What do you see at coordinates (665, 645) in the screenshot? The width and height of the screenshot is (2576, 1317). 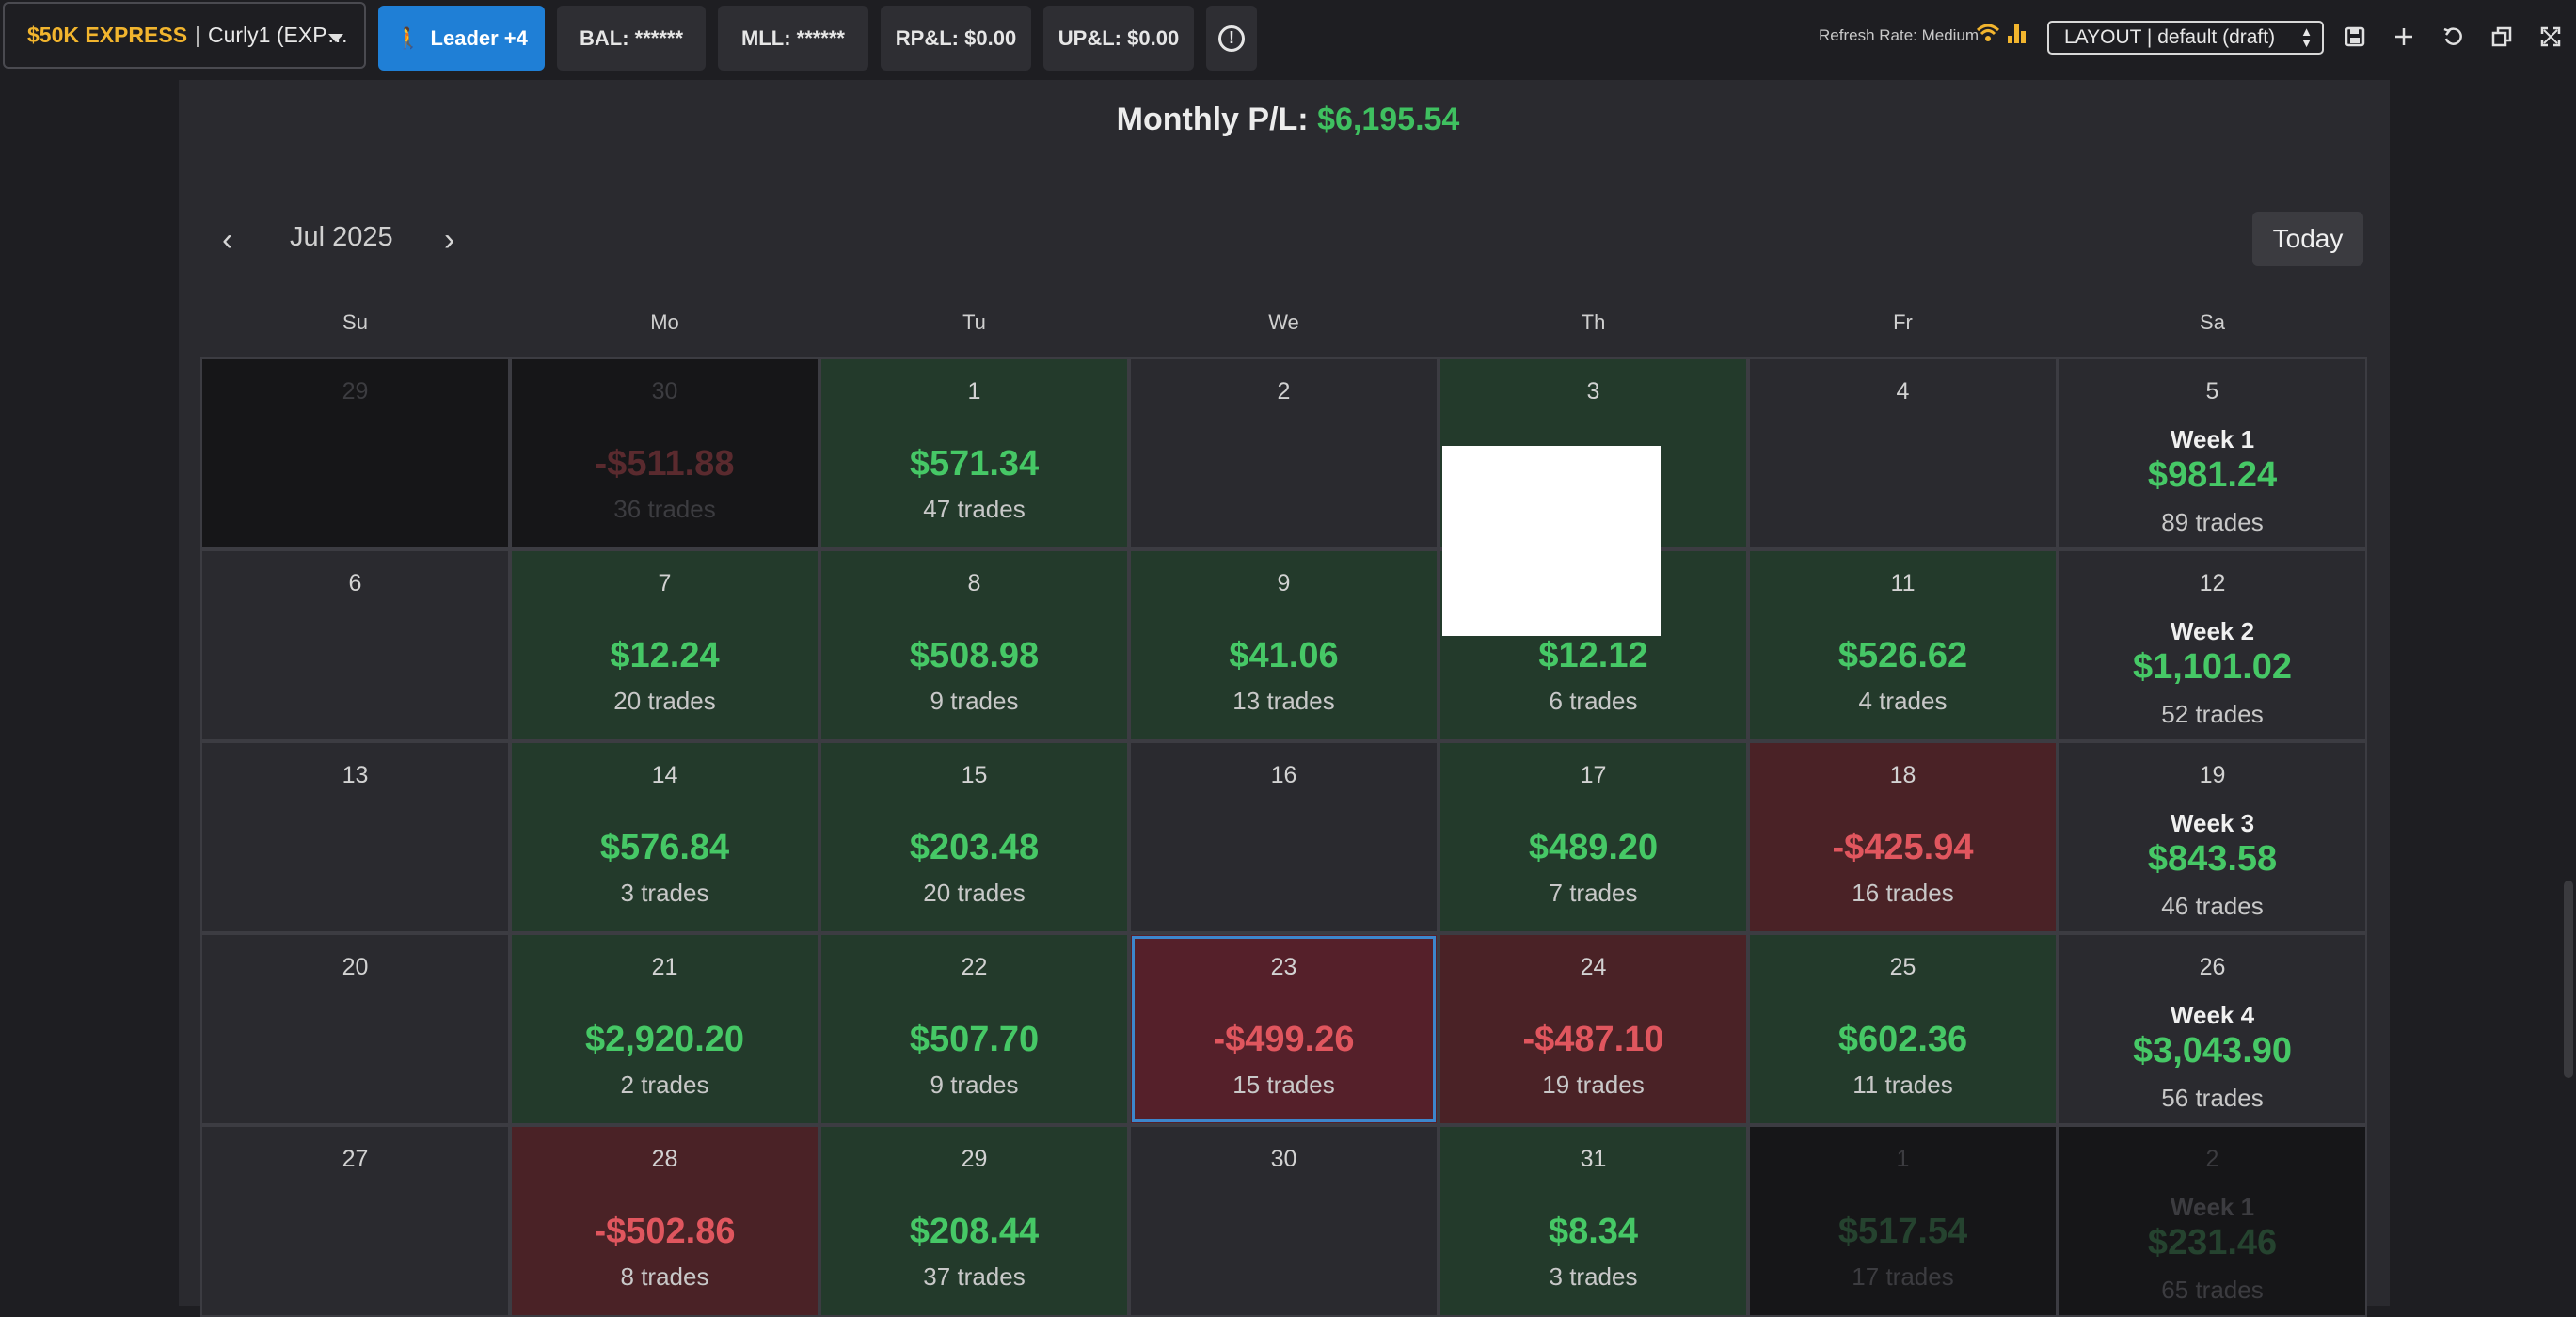 I see `calendar-day-cell: 7 $12.24 20 trades` at bounding box center [665, 645].